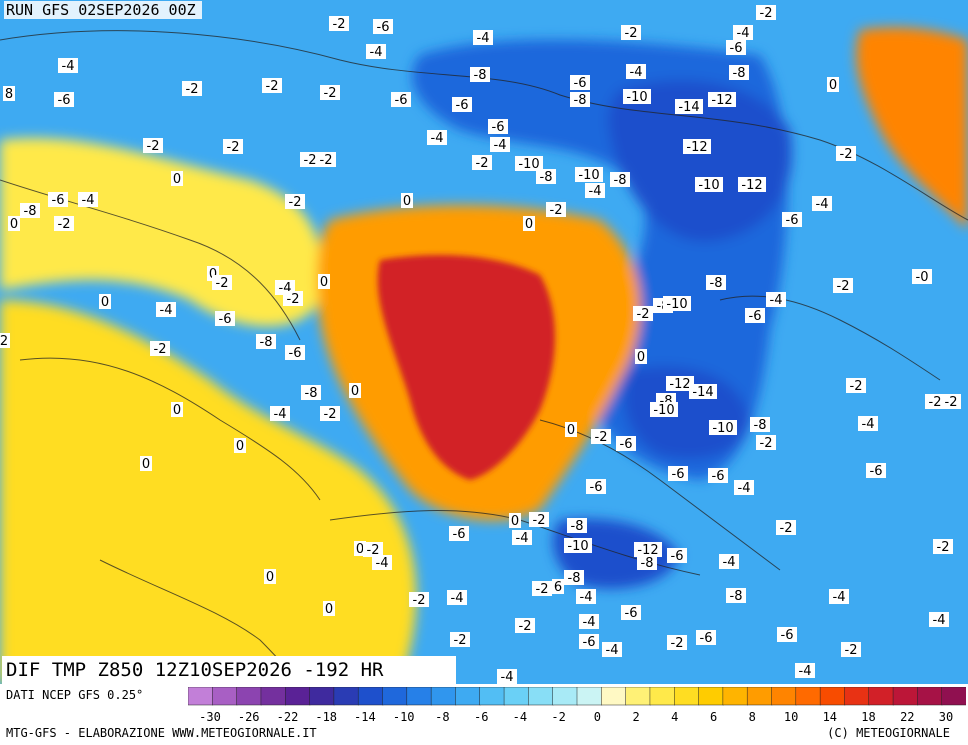 The image size is (968, 745). What do you see at coordinates (597, 717) in the screenshot?
I see `colorbar-tick-label: 0` at bounding box center [597, 717].